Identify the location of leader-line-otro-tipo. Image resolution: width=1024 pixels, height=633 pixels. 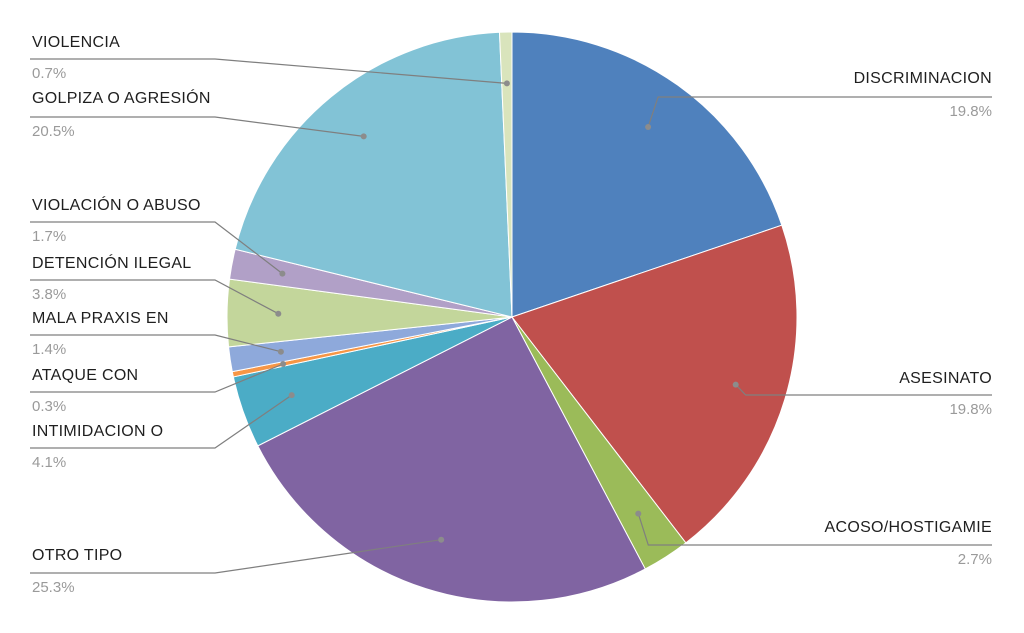
(236, 556).